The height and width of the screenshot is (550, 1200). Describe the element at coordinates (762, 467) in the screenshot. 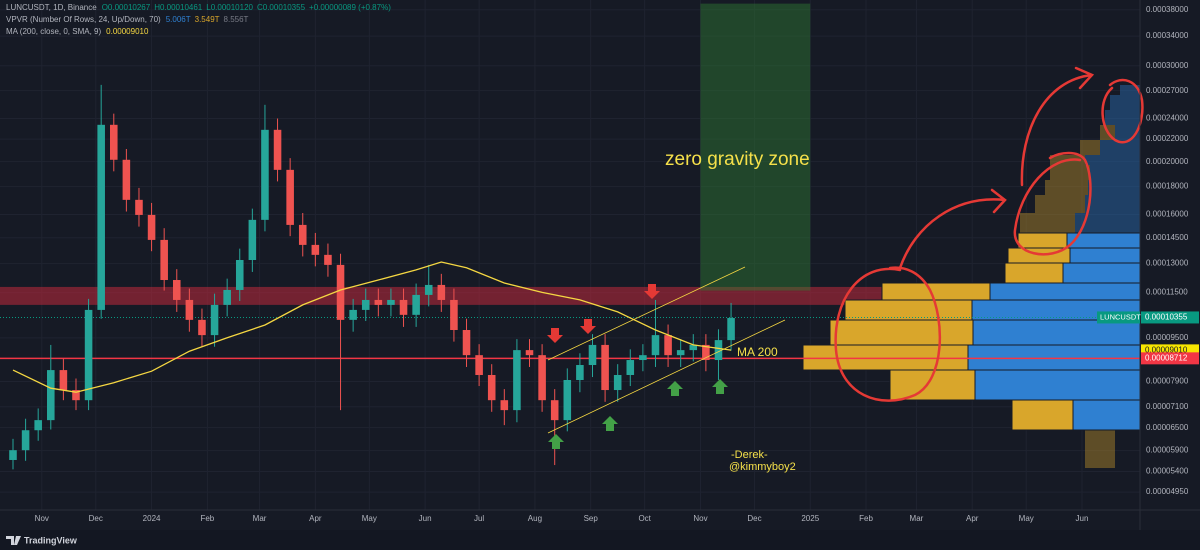

I see `annotation-text: @kimmyboy2` at that location.